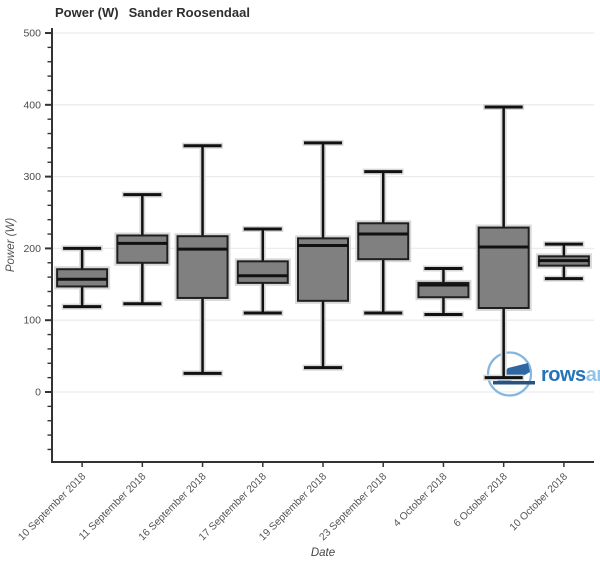  I want to click on box-23-september-2018, so click(383, 242).